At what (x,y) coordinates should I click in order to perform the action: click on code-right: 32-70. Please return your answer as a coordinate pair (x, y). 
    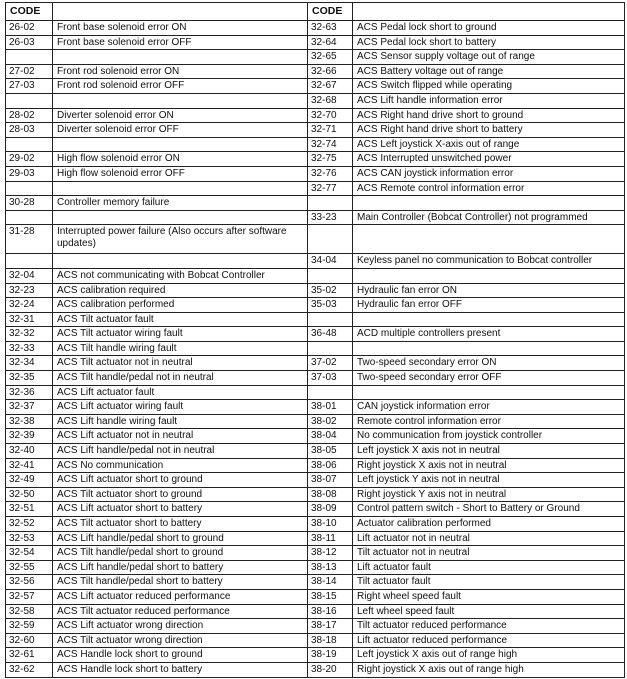
    Looking at the image, I should click on (330, 115).